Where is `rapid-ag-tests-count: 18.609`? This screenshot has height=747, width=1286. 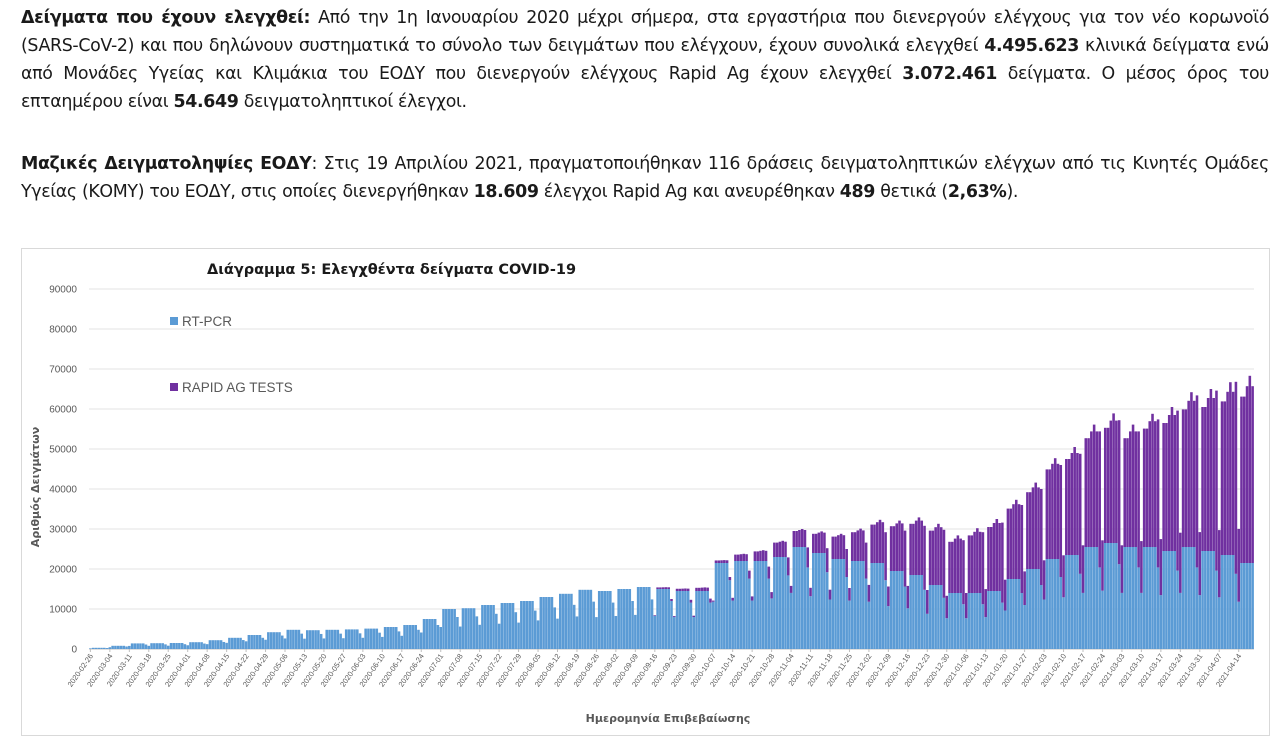 rapid-ag-tests-count: 18.609 is located at coordinates (506, 192).